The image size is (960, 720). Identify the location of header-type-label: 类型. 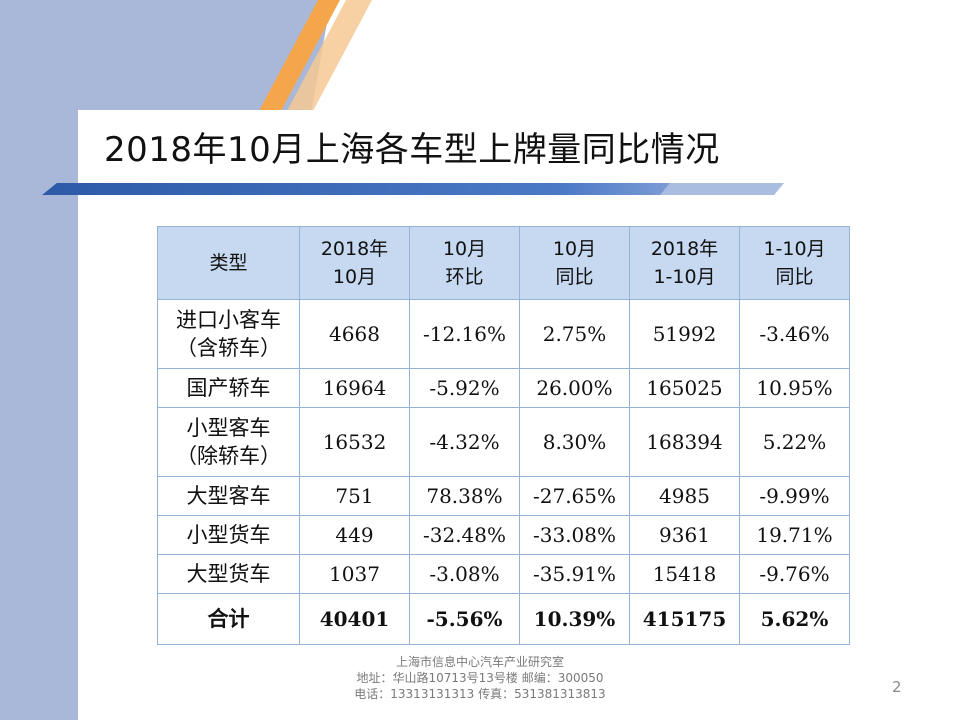
(228, 263).